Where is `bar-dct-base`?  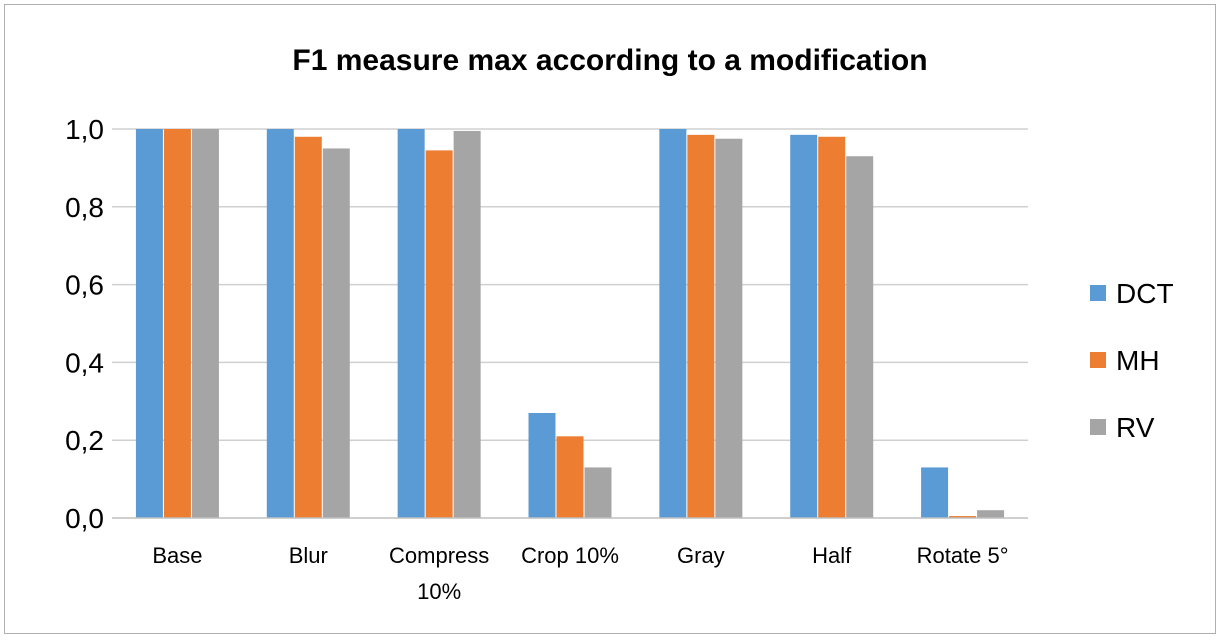 bar-dct-base is located at coordinates (149, 323).